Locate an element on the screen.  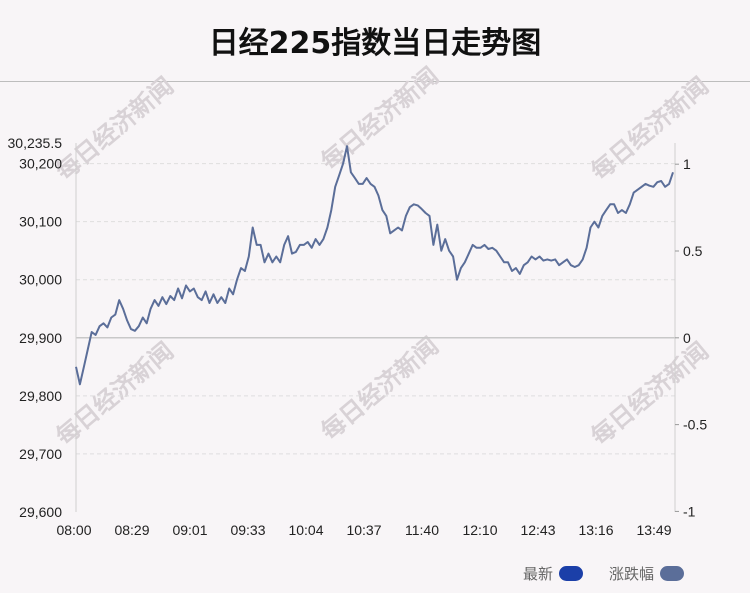
right-tick-label-3: 0.5 is located at coordinates (693, 251).